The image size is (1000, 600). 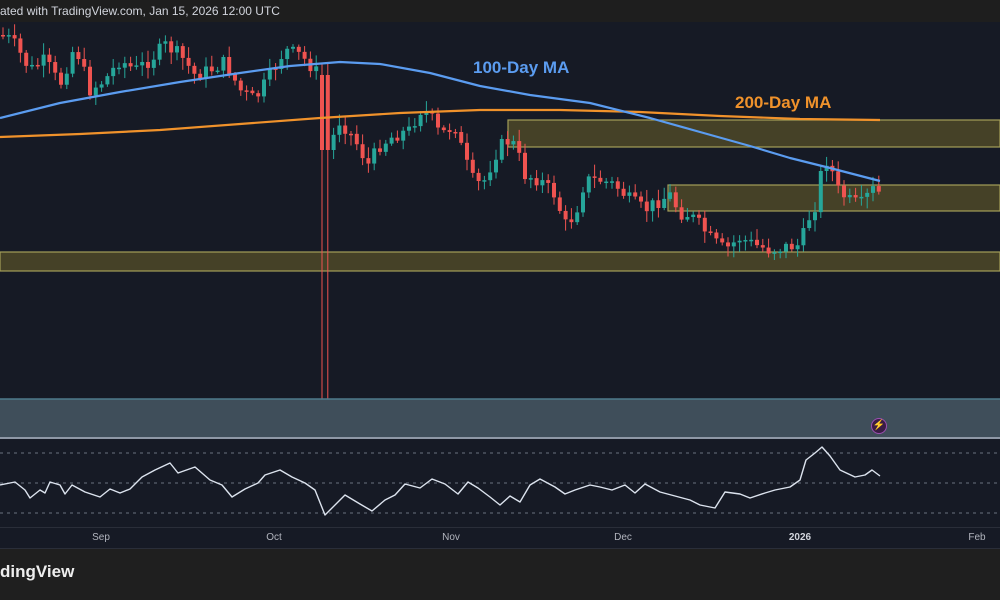 I want to click on indicator-band, so click(x=500, y=418).